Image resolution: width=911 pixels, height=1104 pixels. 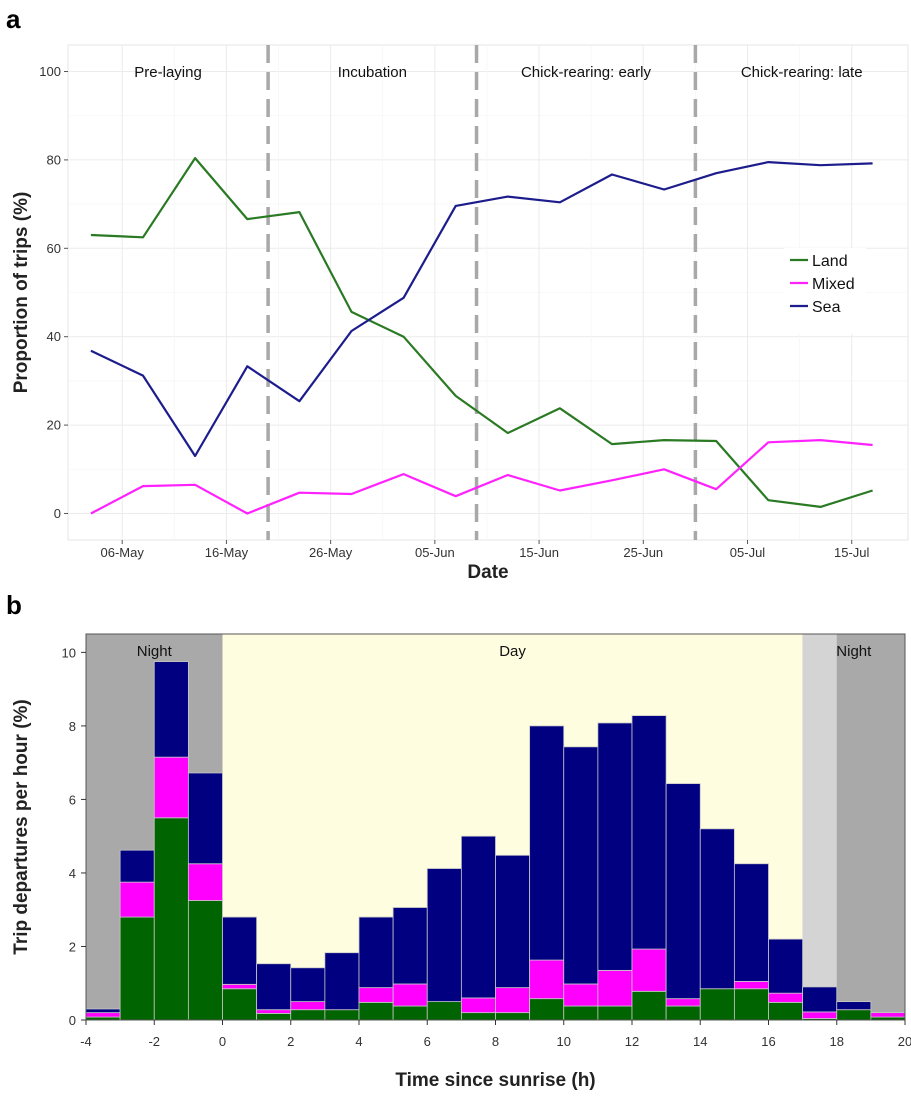 What do you see at coordinates (290, 1041) in the screenshot?
I see `x-tick-label: 2` at bounding box center [290, 1041].